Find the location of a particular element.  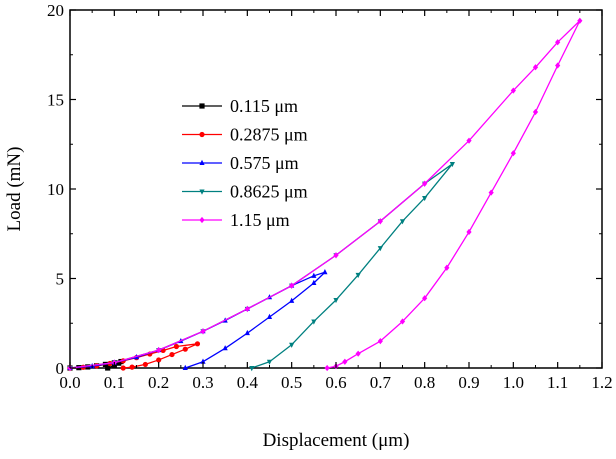

y-tick-label: 10 is located at coordinates (55, 189).